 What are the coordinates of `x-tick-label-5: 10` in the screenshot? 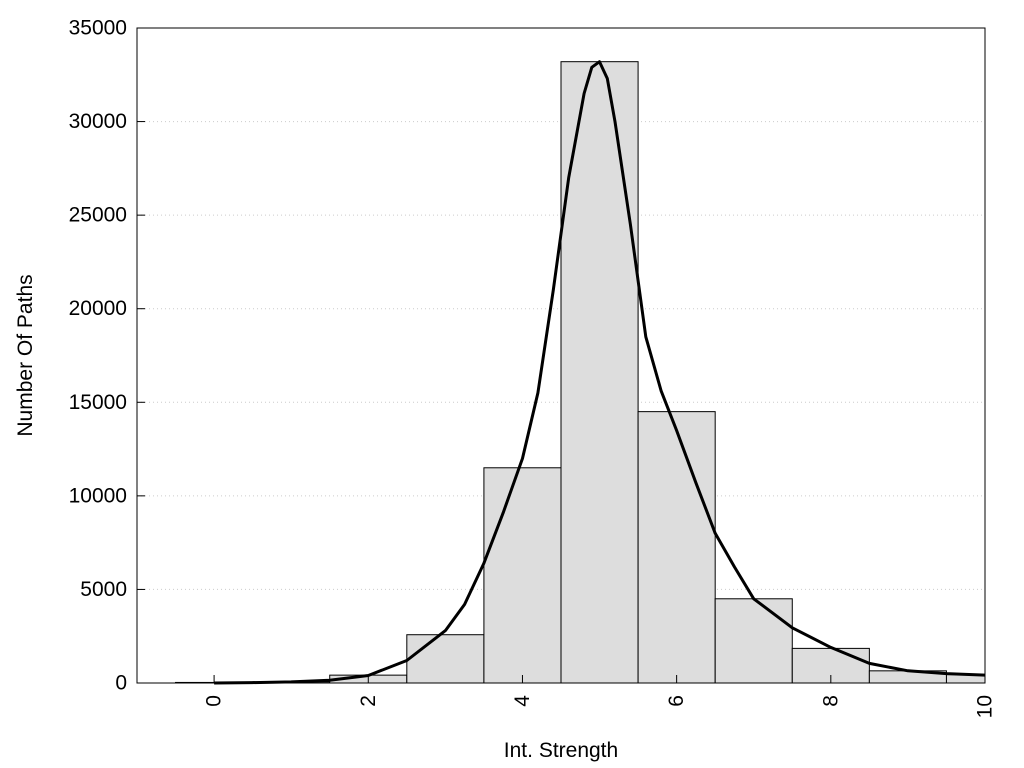 It's located at (985, 706).